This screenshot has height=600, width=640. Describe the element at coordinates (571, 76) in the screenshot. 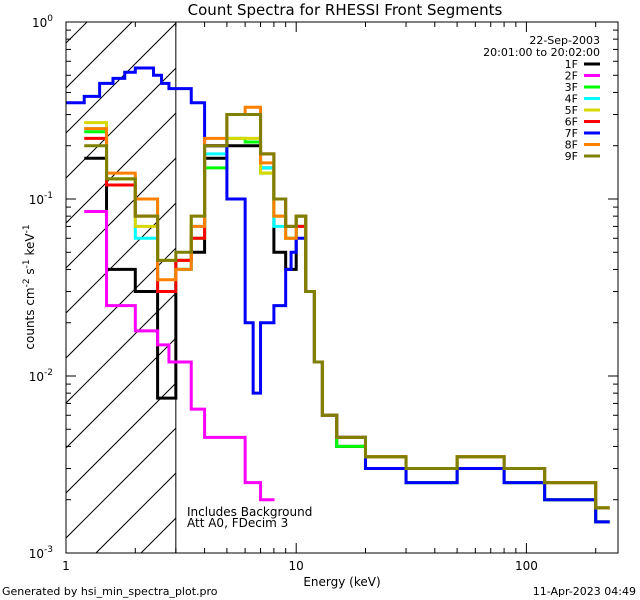

I see `legend-label-2F: 2F` at that location.